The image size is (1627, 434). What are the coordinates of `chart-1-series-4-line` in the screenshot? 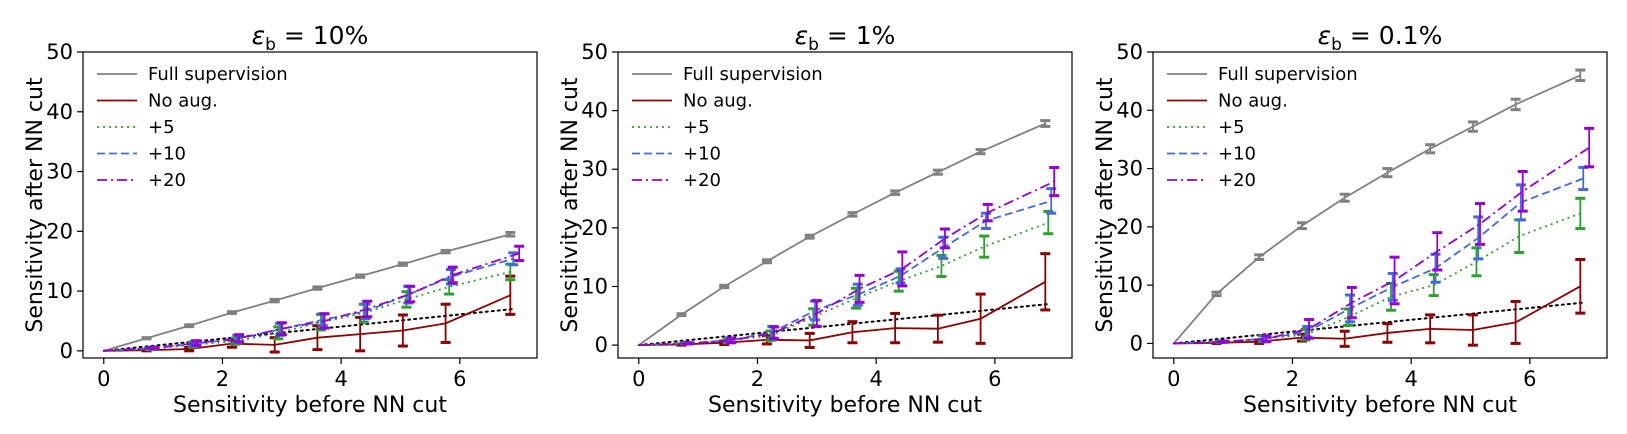 It's located at (311, 302).